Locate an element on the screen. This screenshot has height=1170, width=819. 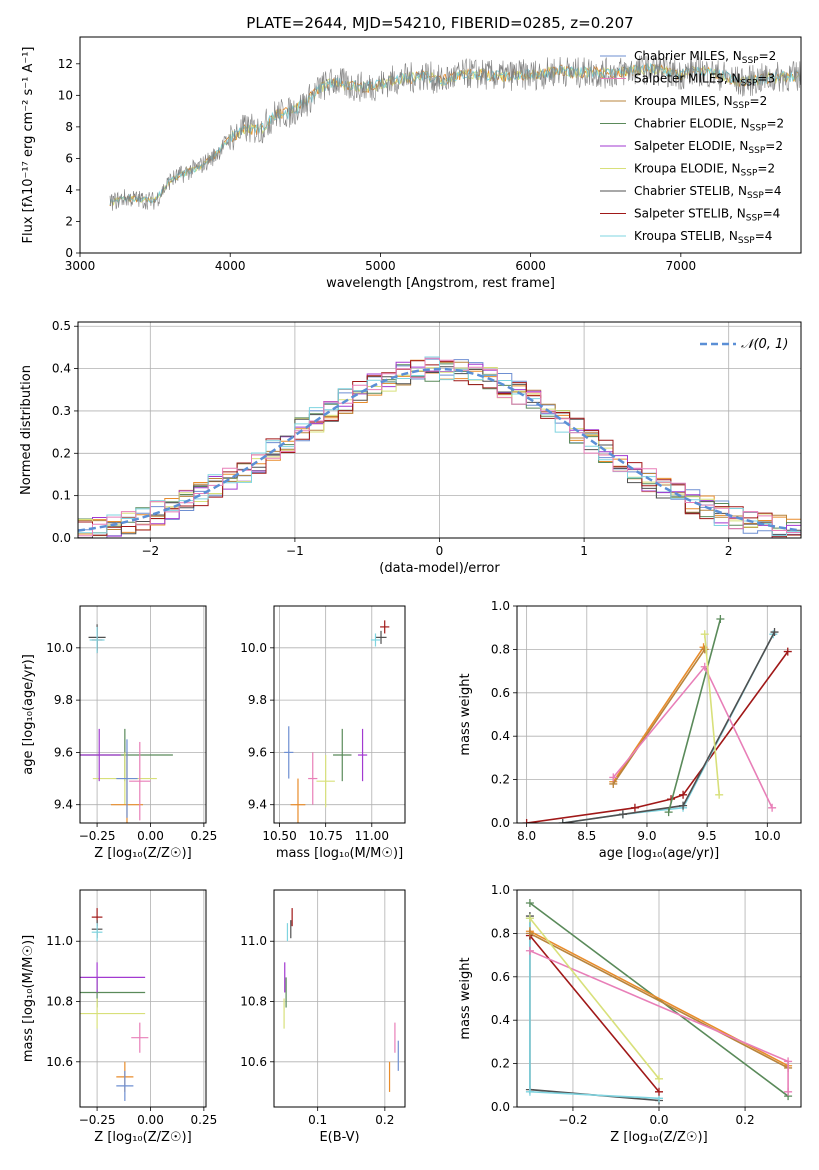
legend-label: Salpeter STELIB, NSSP=4 is located at coordinates (707, 215).